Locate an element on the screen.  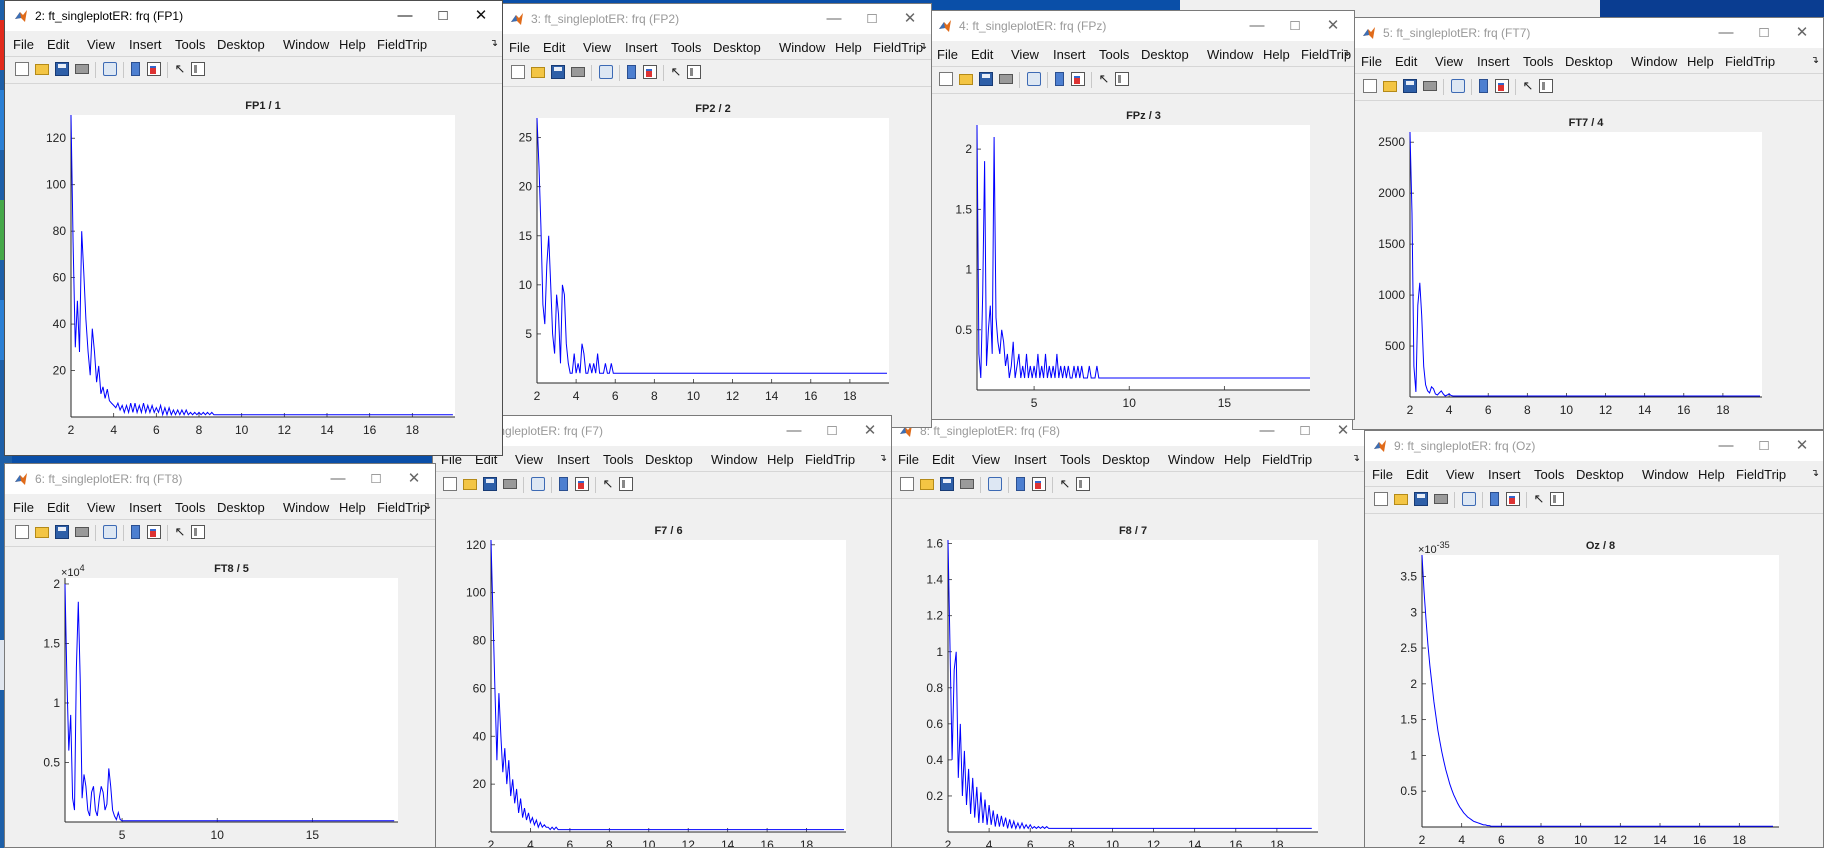
window-titlebar: 6: ft_singleplotER: frq (FT8) — □ ✕ is located at coordinates (220, 479).